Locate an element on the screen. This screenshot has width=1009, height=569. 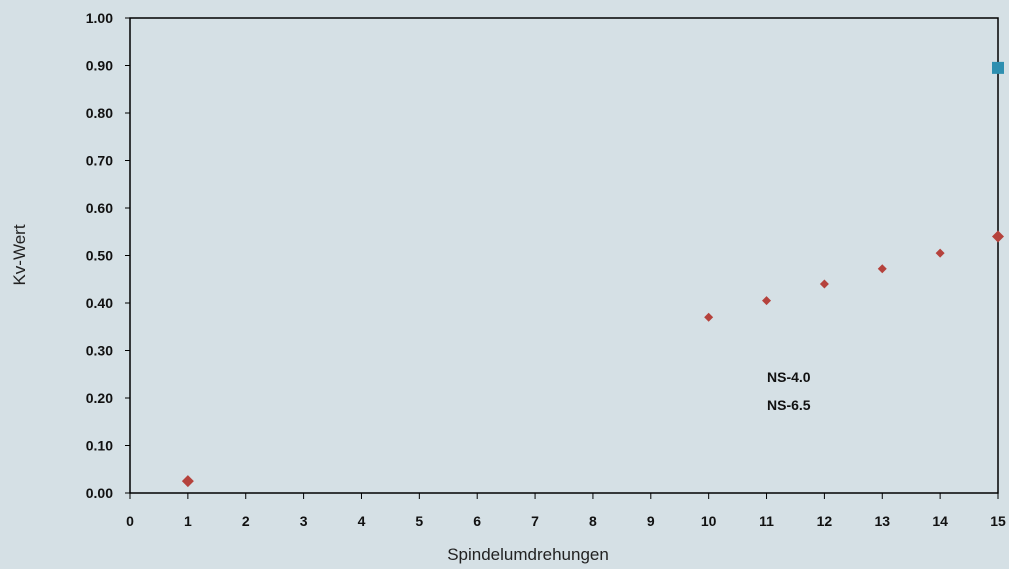
y-tick-label: 0.60 is located at coordinates (99, 208).